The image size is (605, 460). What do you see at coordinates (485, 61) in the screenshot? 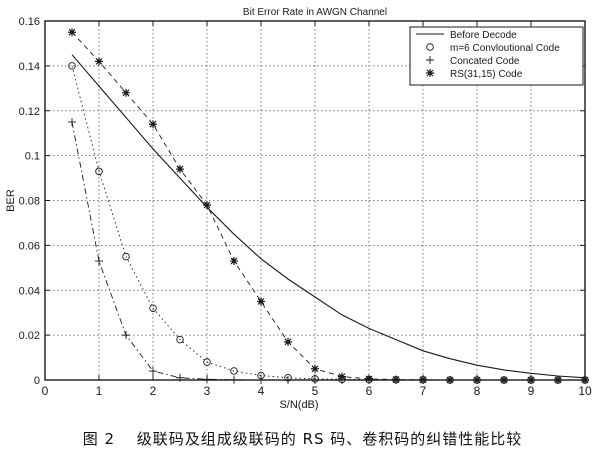
I see `legend-label-concated-code: Concated Code` at bounding box center [485, 61].